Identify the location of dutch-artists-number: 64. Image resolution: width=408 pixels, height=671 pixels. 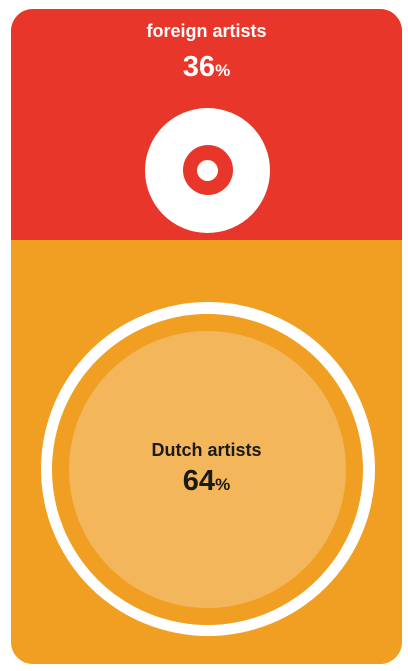
(199, 481).